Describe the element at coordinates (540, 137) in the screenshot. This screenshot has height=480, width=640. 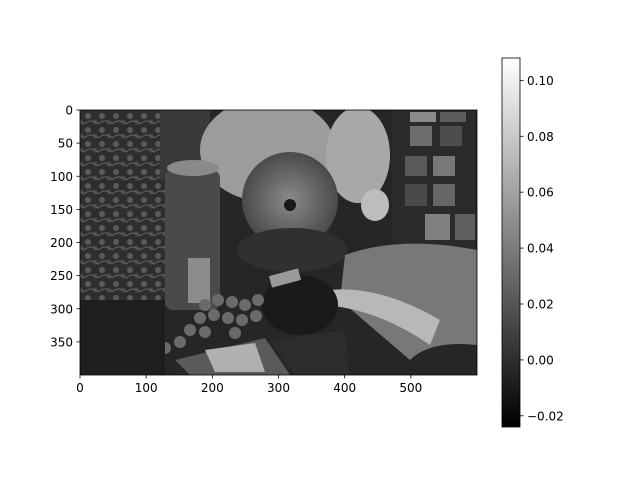
I see `colorbar-tick-label: 0.08` at that location.